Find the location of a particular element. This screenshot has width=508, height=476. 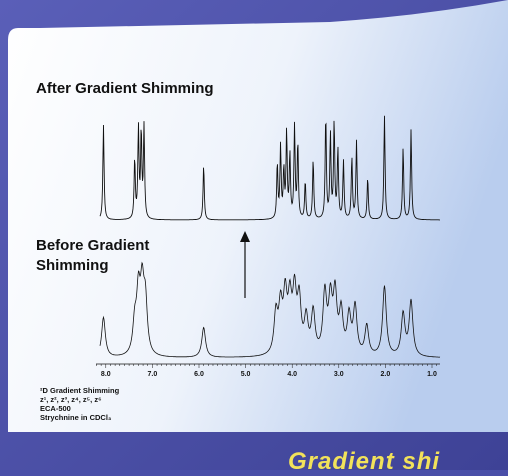

before-shimming-label: Before Gradient Shimming is located at coordinates (116, 256).